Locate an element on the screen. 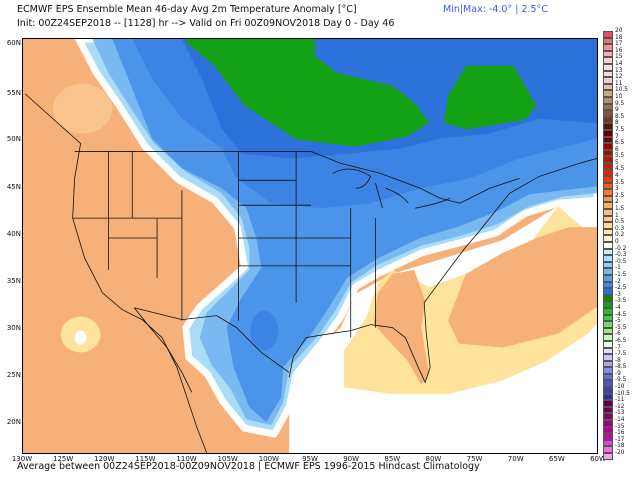 The height and width of the screenshot is (480, 640). colorbar-entry: -10 is located at coordinates (621, 389).